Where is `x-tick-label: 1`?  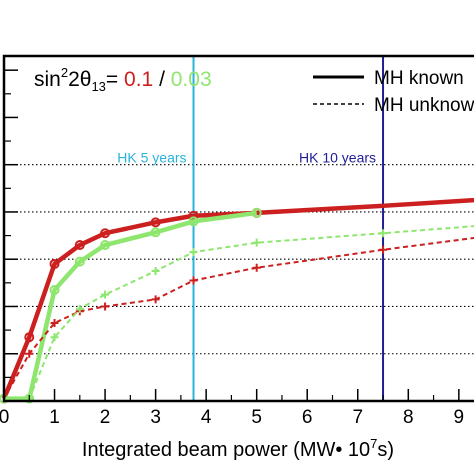
x-tick-label: 1 is located at coordinates (54, 417).